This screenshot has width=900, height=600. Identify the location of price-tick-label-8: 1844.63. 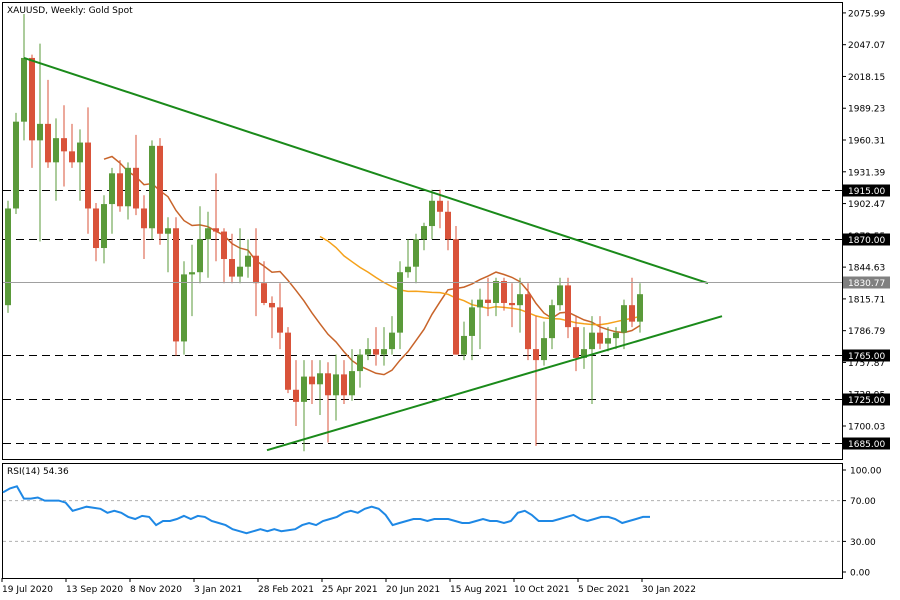
(866, 269).